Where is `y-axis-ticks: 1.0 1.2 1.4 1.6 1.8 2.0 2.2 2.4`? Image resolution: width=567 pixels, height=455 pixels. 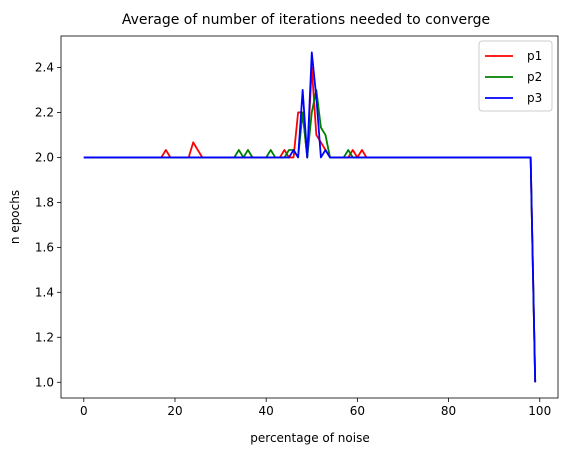
y-axis-ticks: 1.0 1.2 1.4 1.6 1.8 2.0 2.2 2.4 is located at coordinates (48, 224).